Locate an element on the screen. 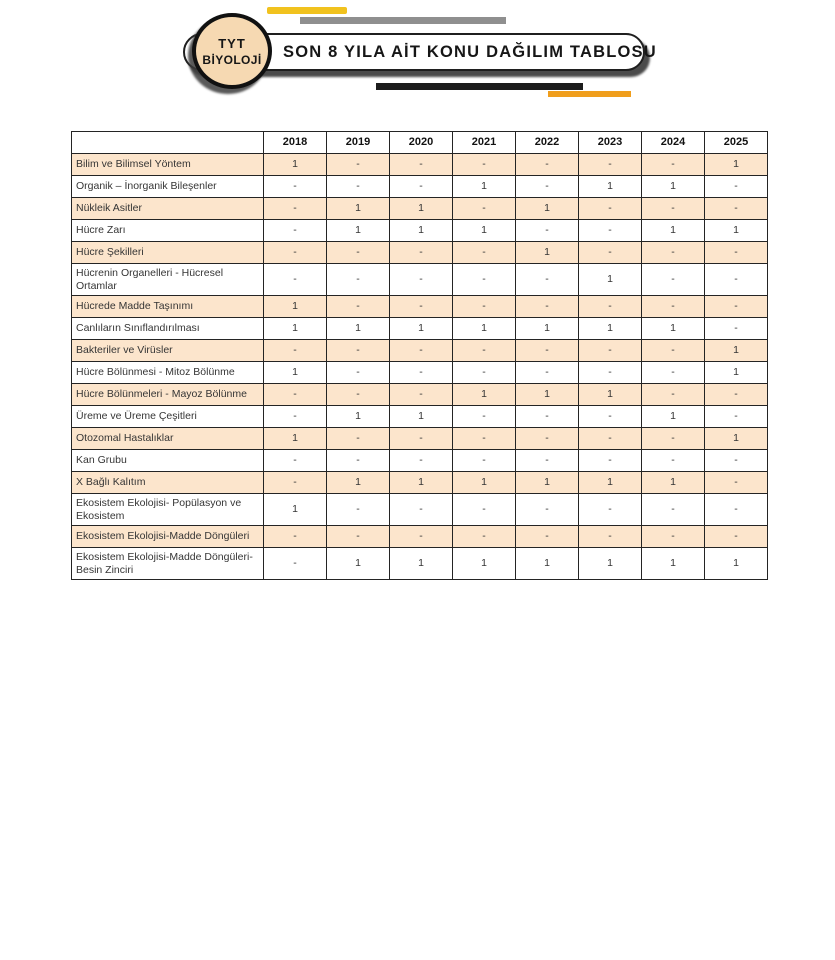 This screenshot has width=835, height=960. empty-corner-cell is located at coordinates (167, 142).